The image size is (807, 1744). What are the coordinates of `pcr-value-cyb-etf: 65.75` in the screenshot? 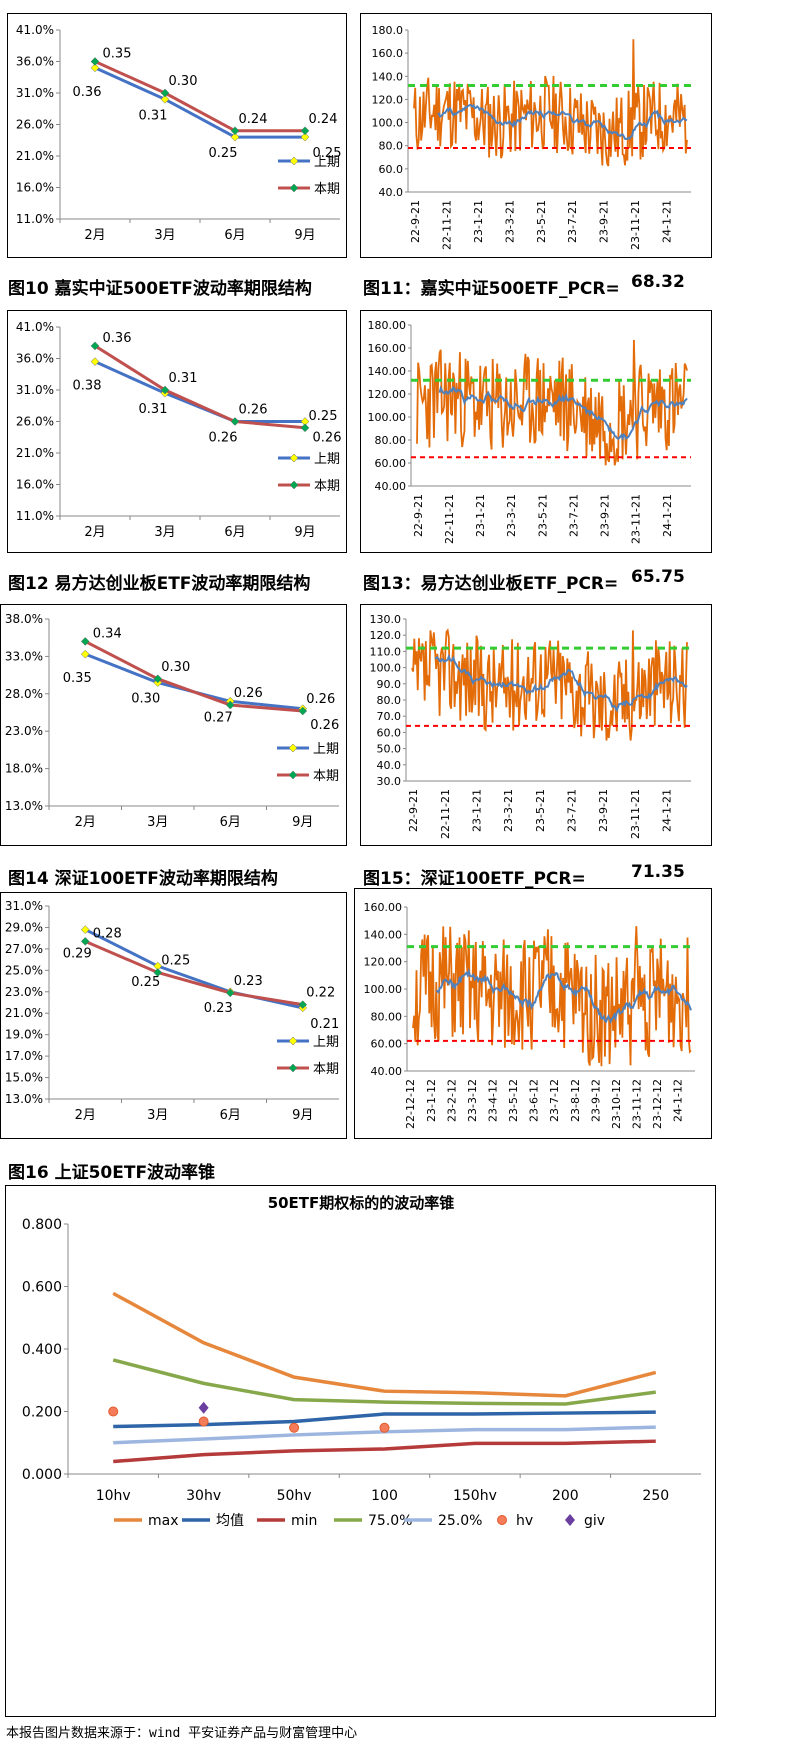 It's located at (658, 577).